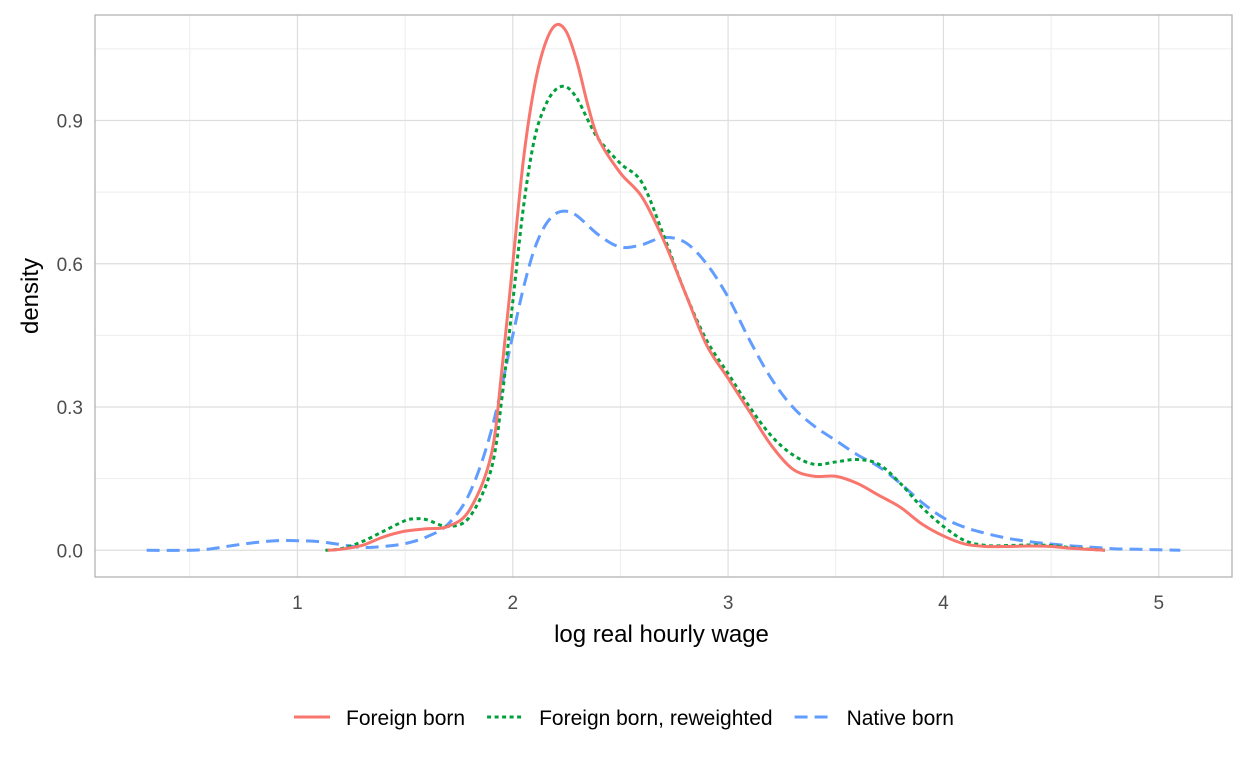  Describe the element at coordinates (1158, 603) in the screenshot. I see `x-tick-label: 5` at that location.